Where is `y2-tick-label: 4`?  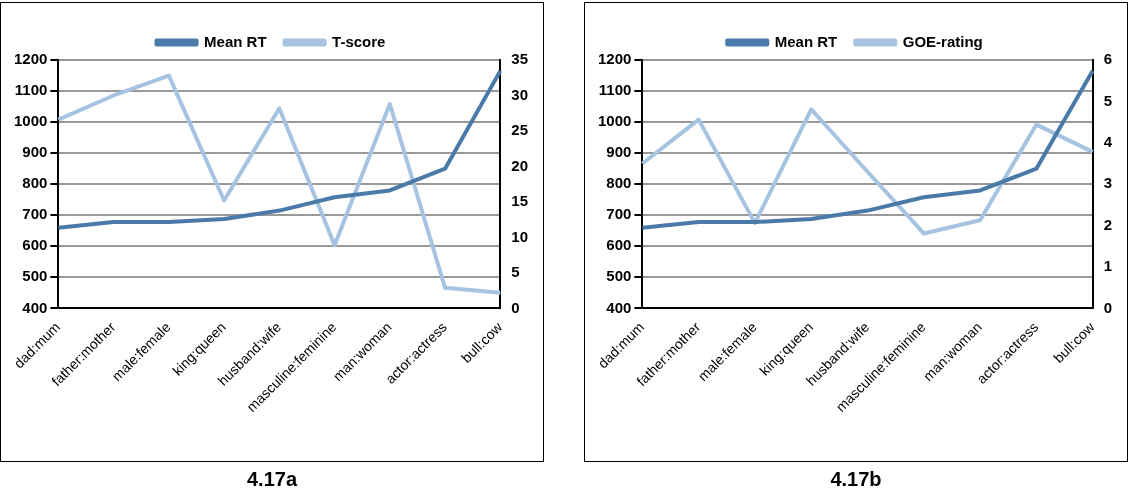 y2-tick-label: 4 is located at coordinates (1108, 141).